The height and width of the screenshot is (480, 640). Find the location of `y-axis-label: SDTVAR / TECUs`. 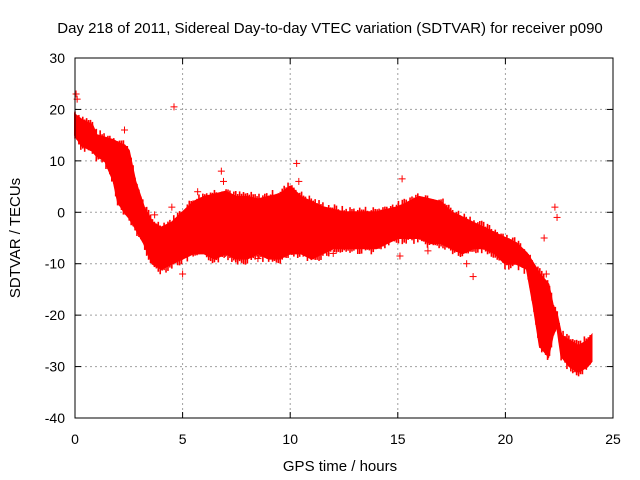

y-axis-label: SDTVAR / TECUs is located at coordinates (15, 238).